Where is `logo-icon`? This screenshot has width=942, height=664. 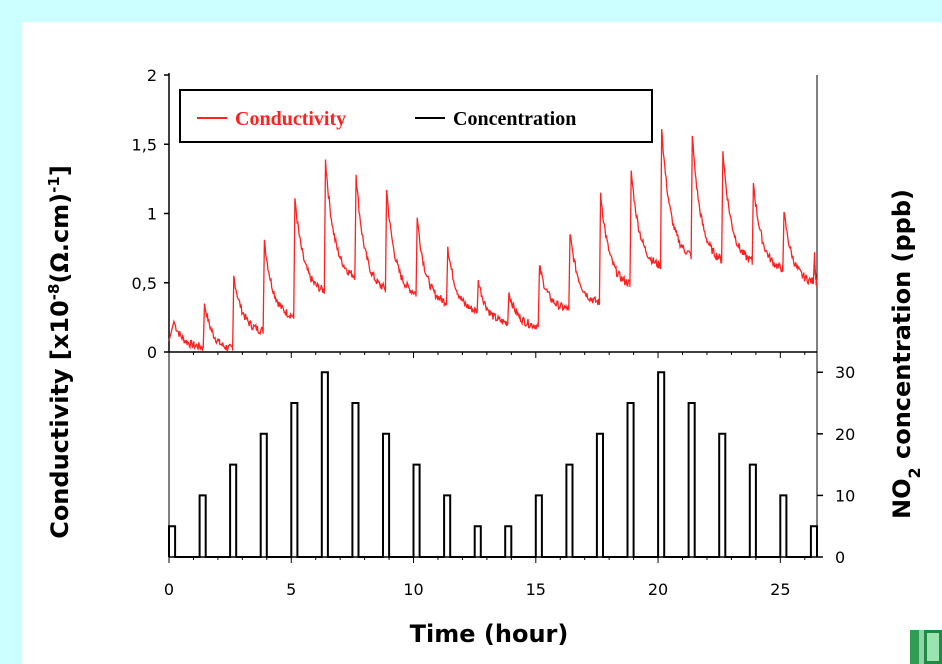 logo-icon is located at coordinates (926, 647).